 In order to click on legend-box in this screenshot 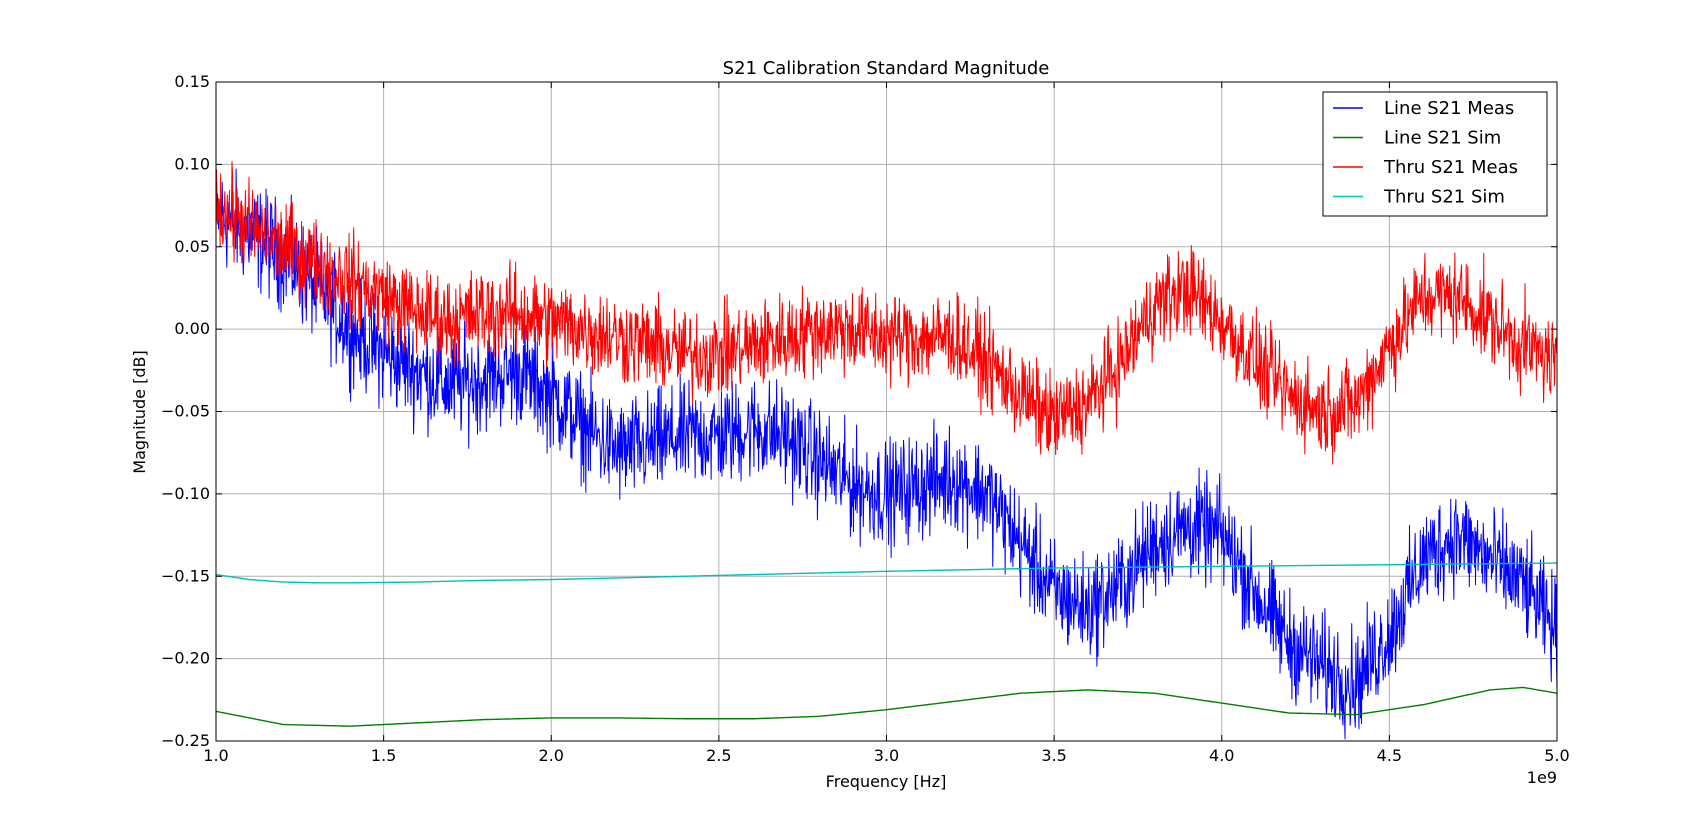, I will do `click(1435, 154)`.